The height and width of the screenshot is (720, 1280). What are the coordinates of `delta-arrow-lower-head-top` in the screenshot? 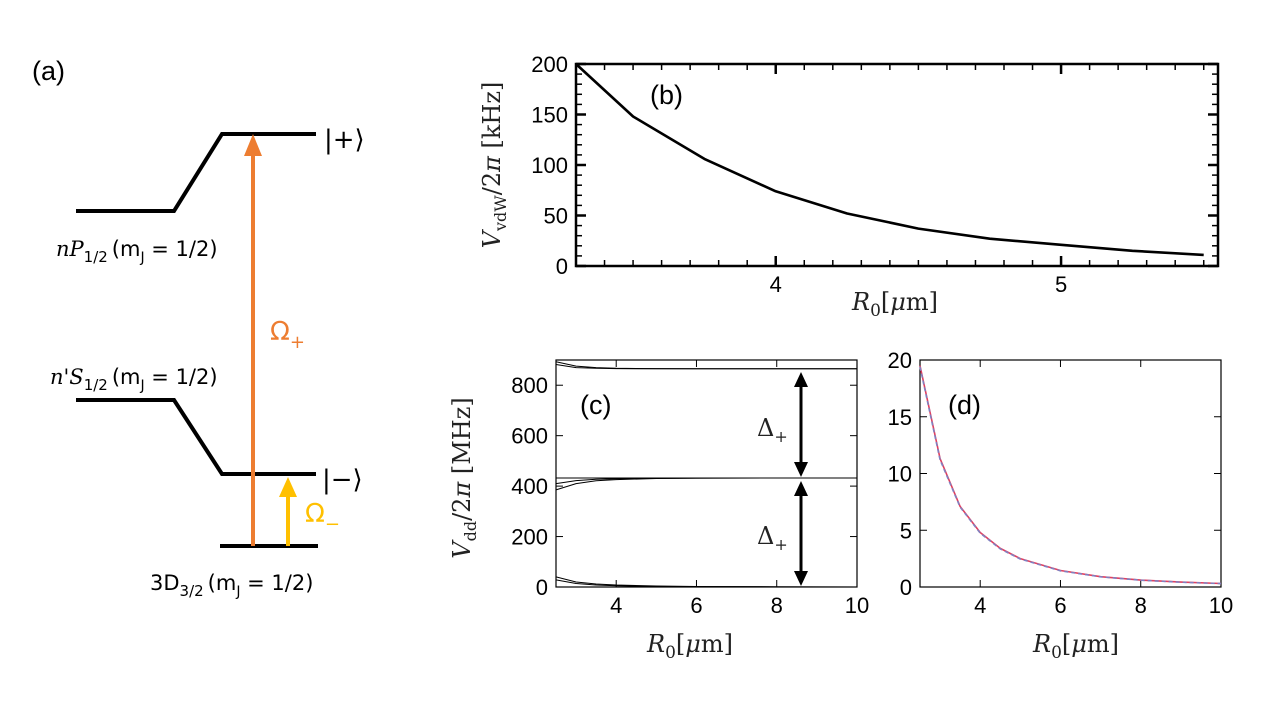 It's located at (801, 488).